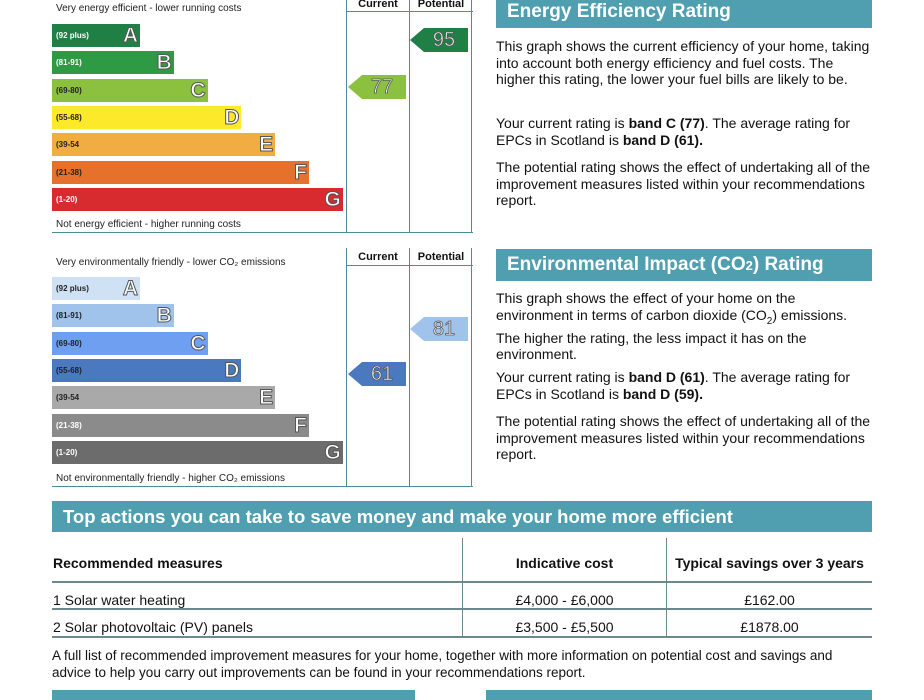 The width and height of the screenshot is (924, 700). I want to click on text: Environmental Impact (CO, so click(626, 264).